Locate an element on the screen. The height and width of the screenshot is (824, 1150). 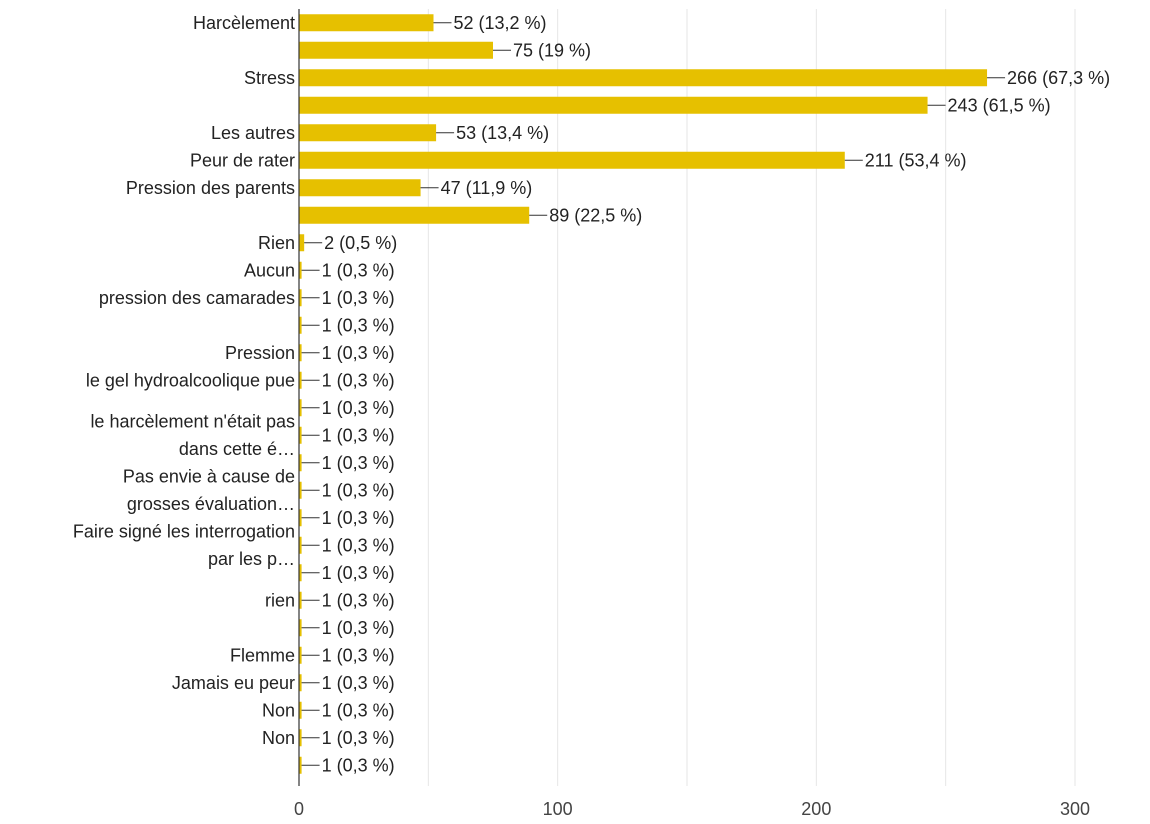
value-label: 75 (19 %) is located at coordinates (552, 50).